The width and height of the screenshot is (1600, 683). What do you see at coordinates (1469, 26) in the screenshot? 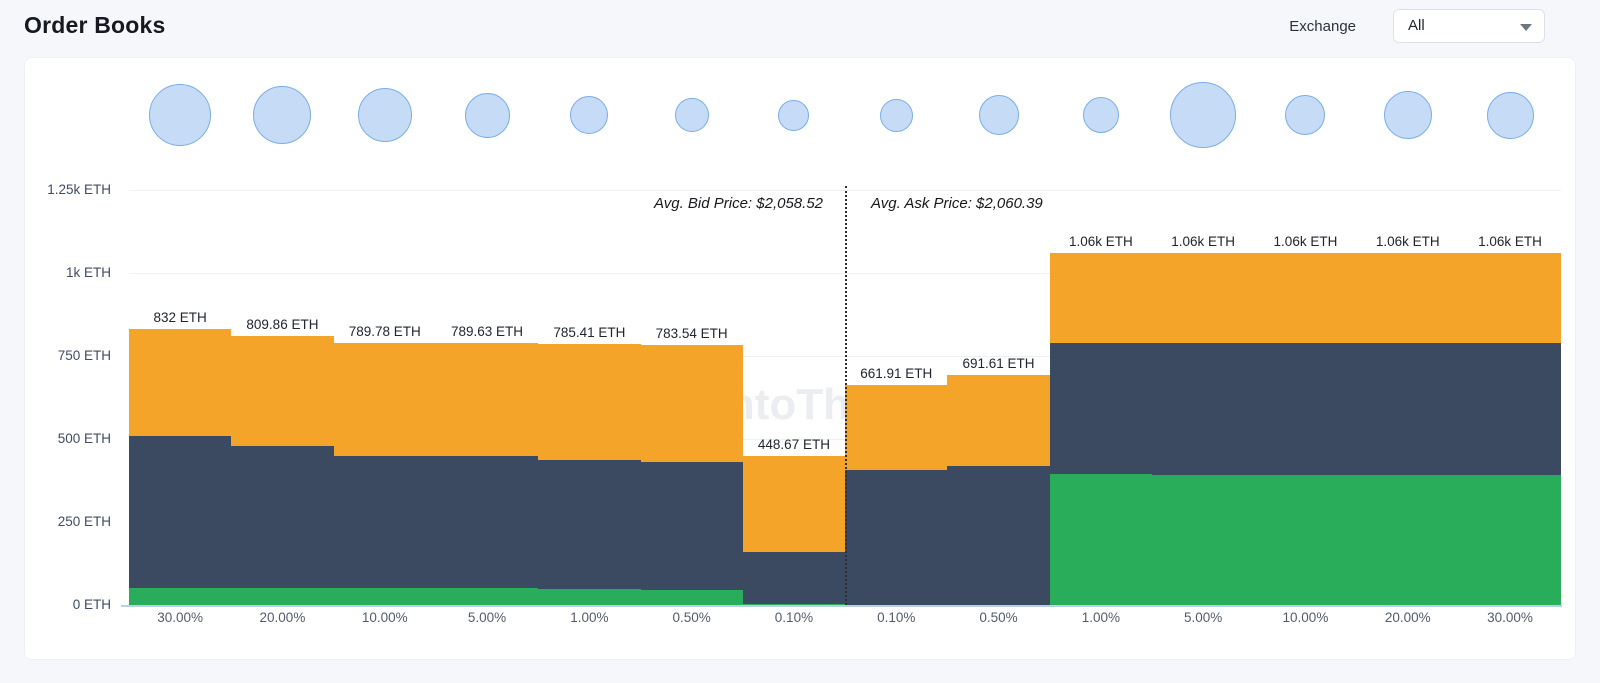
I see `exchange-select: All` at bounding box center [1469, 26].